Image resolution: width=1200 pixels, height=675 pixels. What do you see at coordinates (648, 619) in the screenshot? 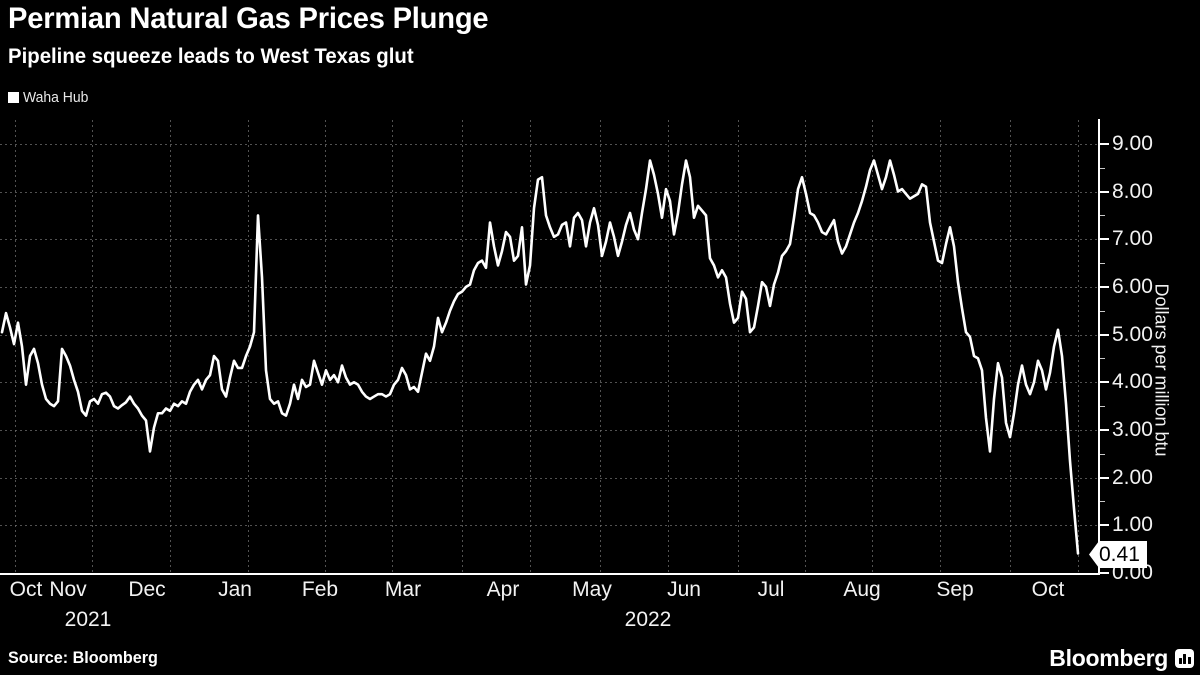
I see `x-axis-year-label: 2022` at bounding box center [648, 619].